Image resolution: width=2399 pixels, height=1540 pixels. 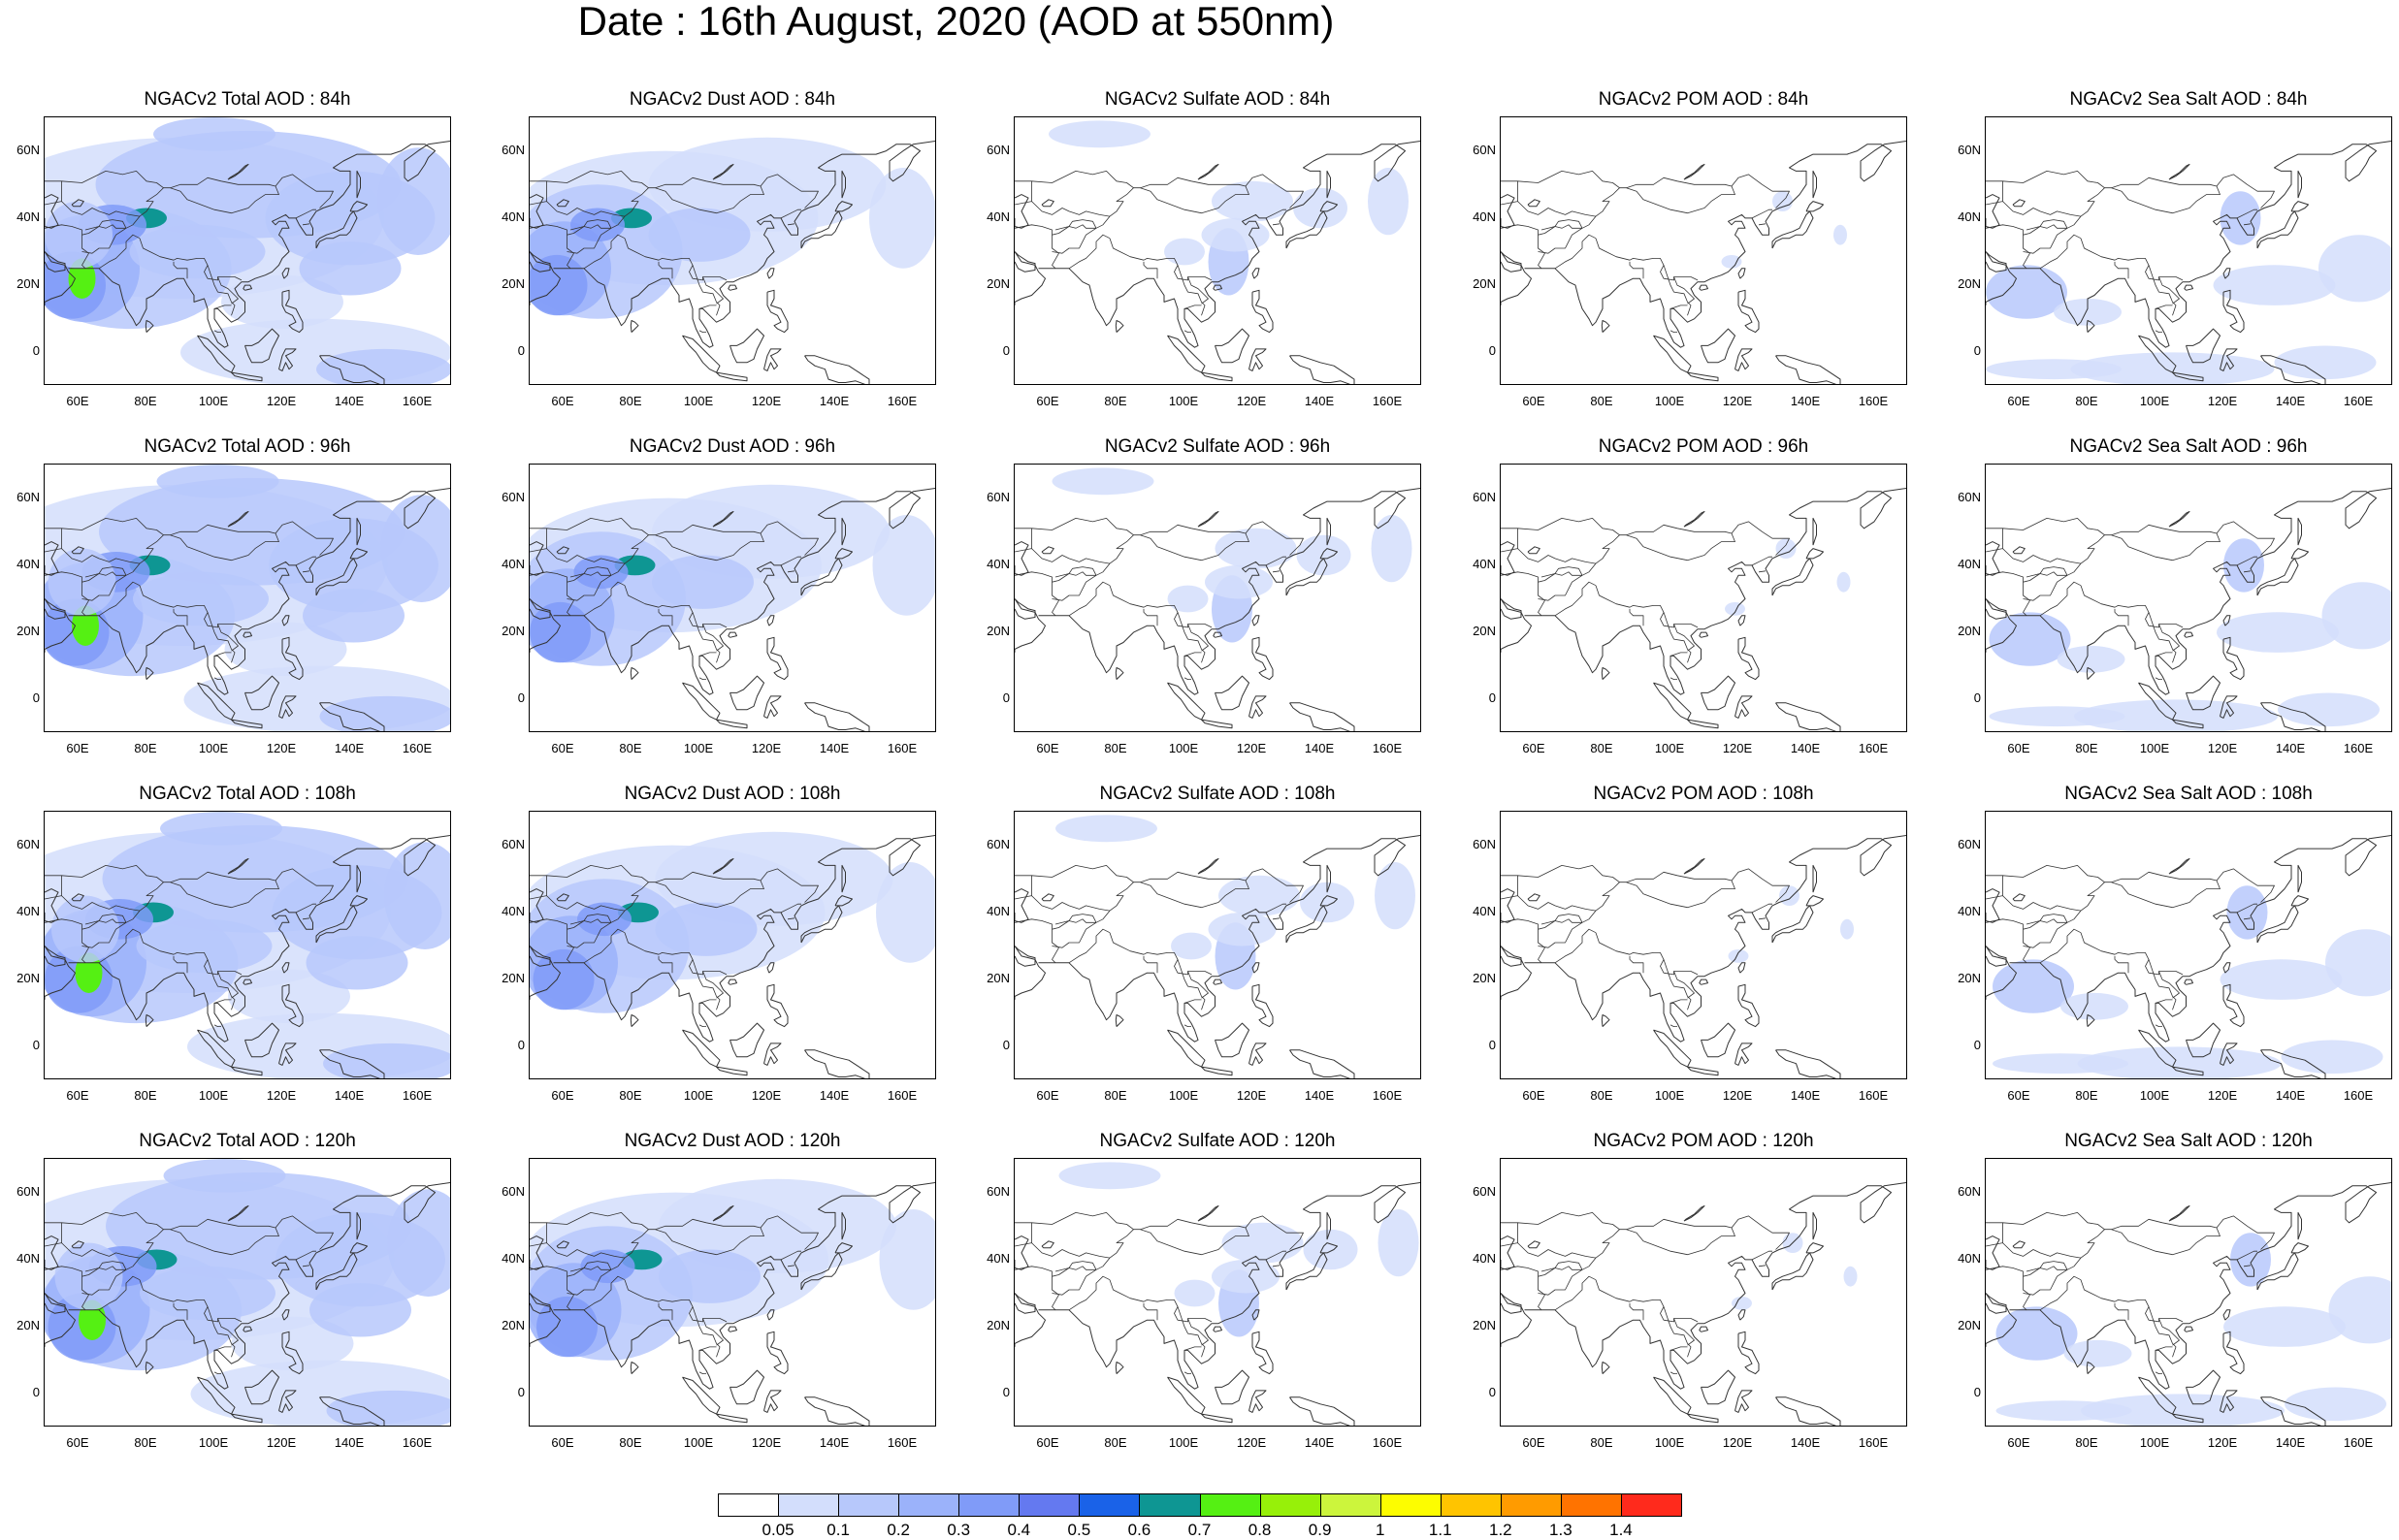 I want to click on panel-title: NGACv2 POM AOD : 96h, so click(x=1704, y=447).